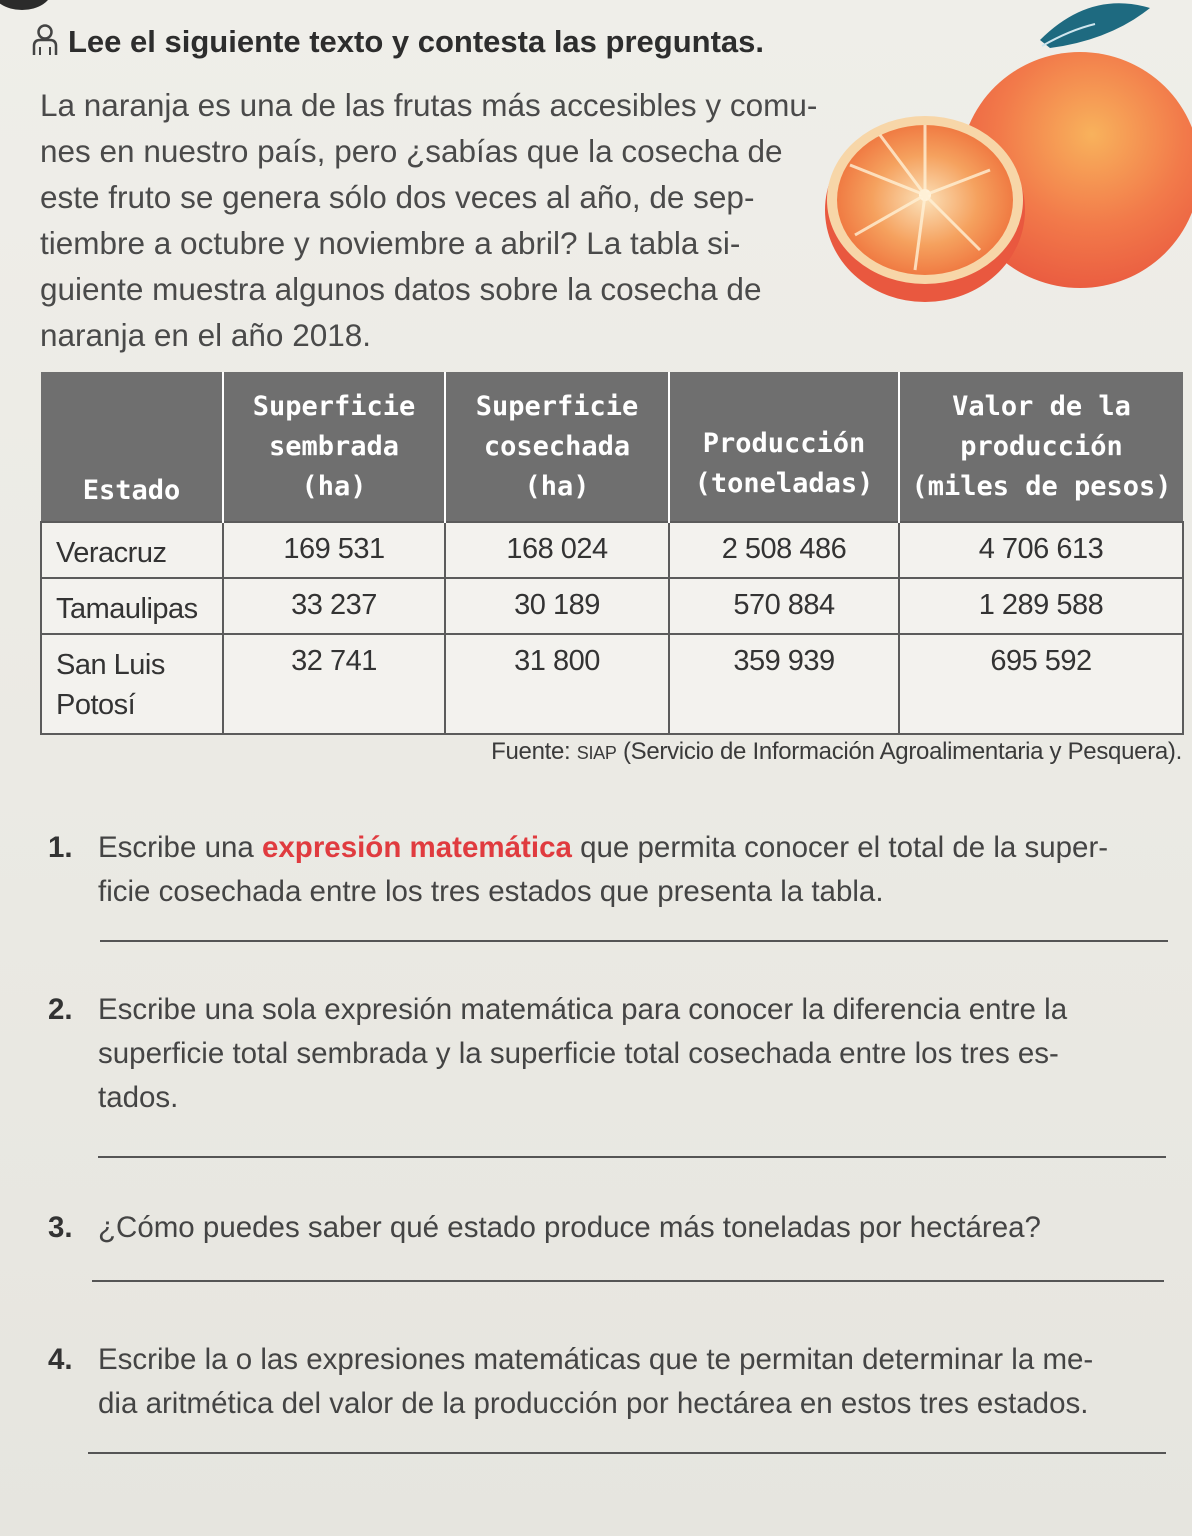  I want to click on header-line: sembrada, so click(334, 446).